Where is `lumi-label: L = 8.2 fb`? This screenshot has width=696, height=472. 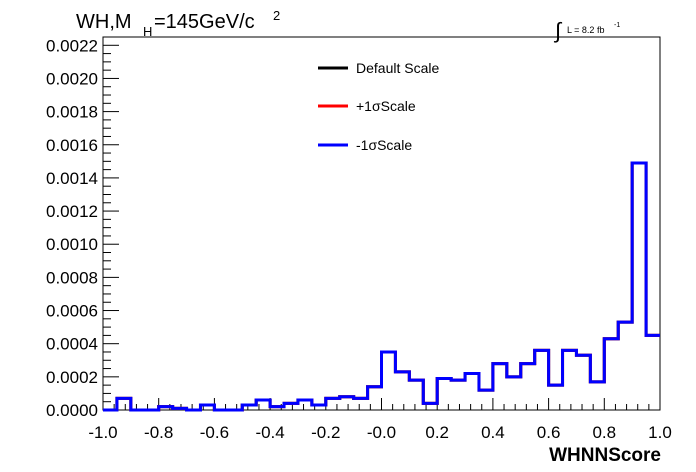
lumi-label: L = 8.2 fb is located at coordinates (585, 30).